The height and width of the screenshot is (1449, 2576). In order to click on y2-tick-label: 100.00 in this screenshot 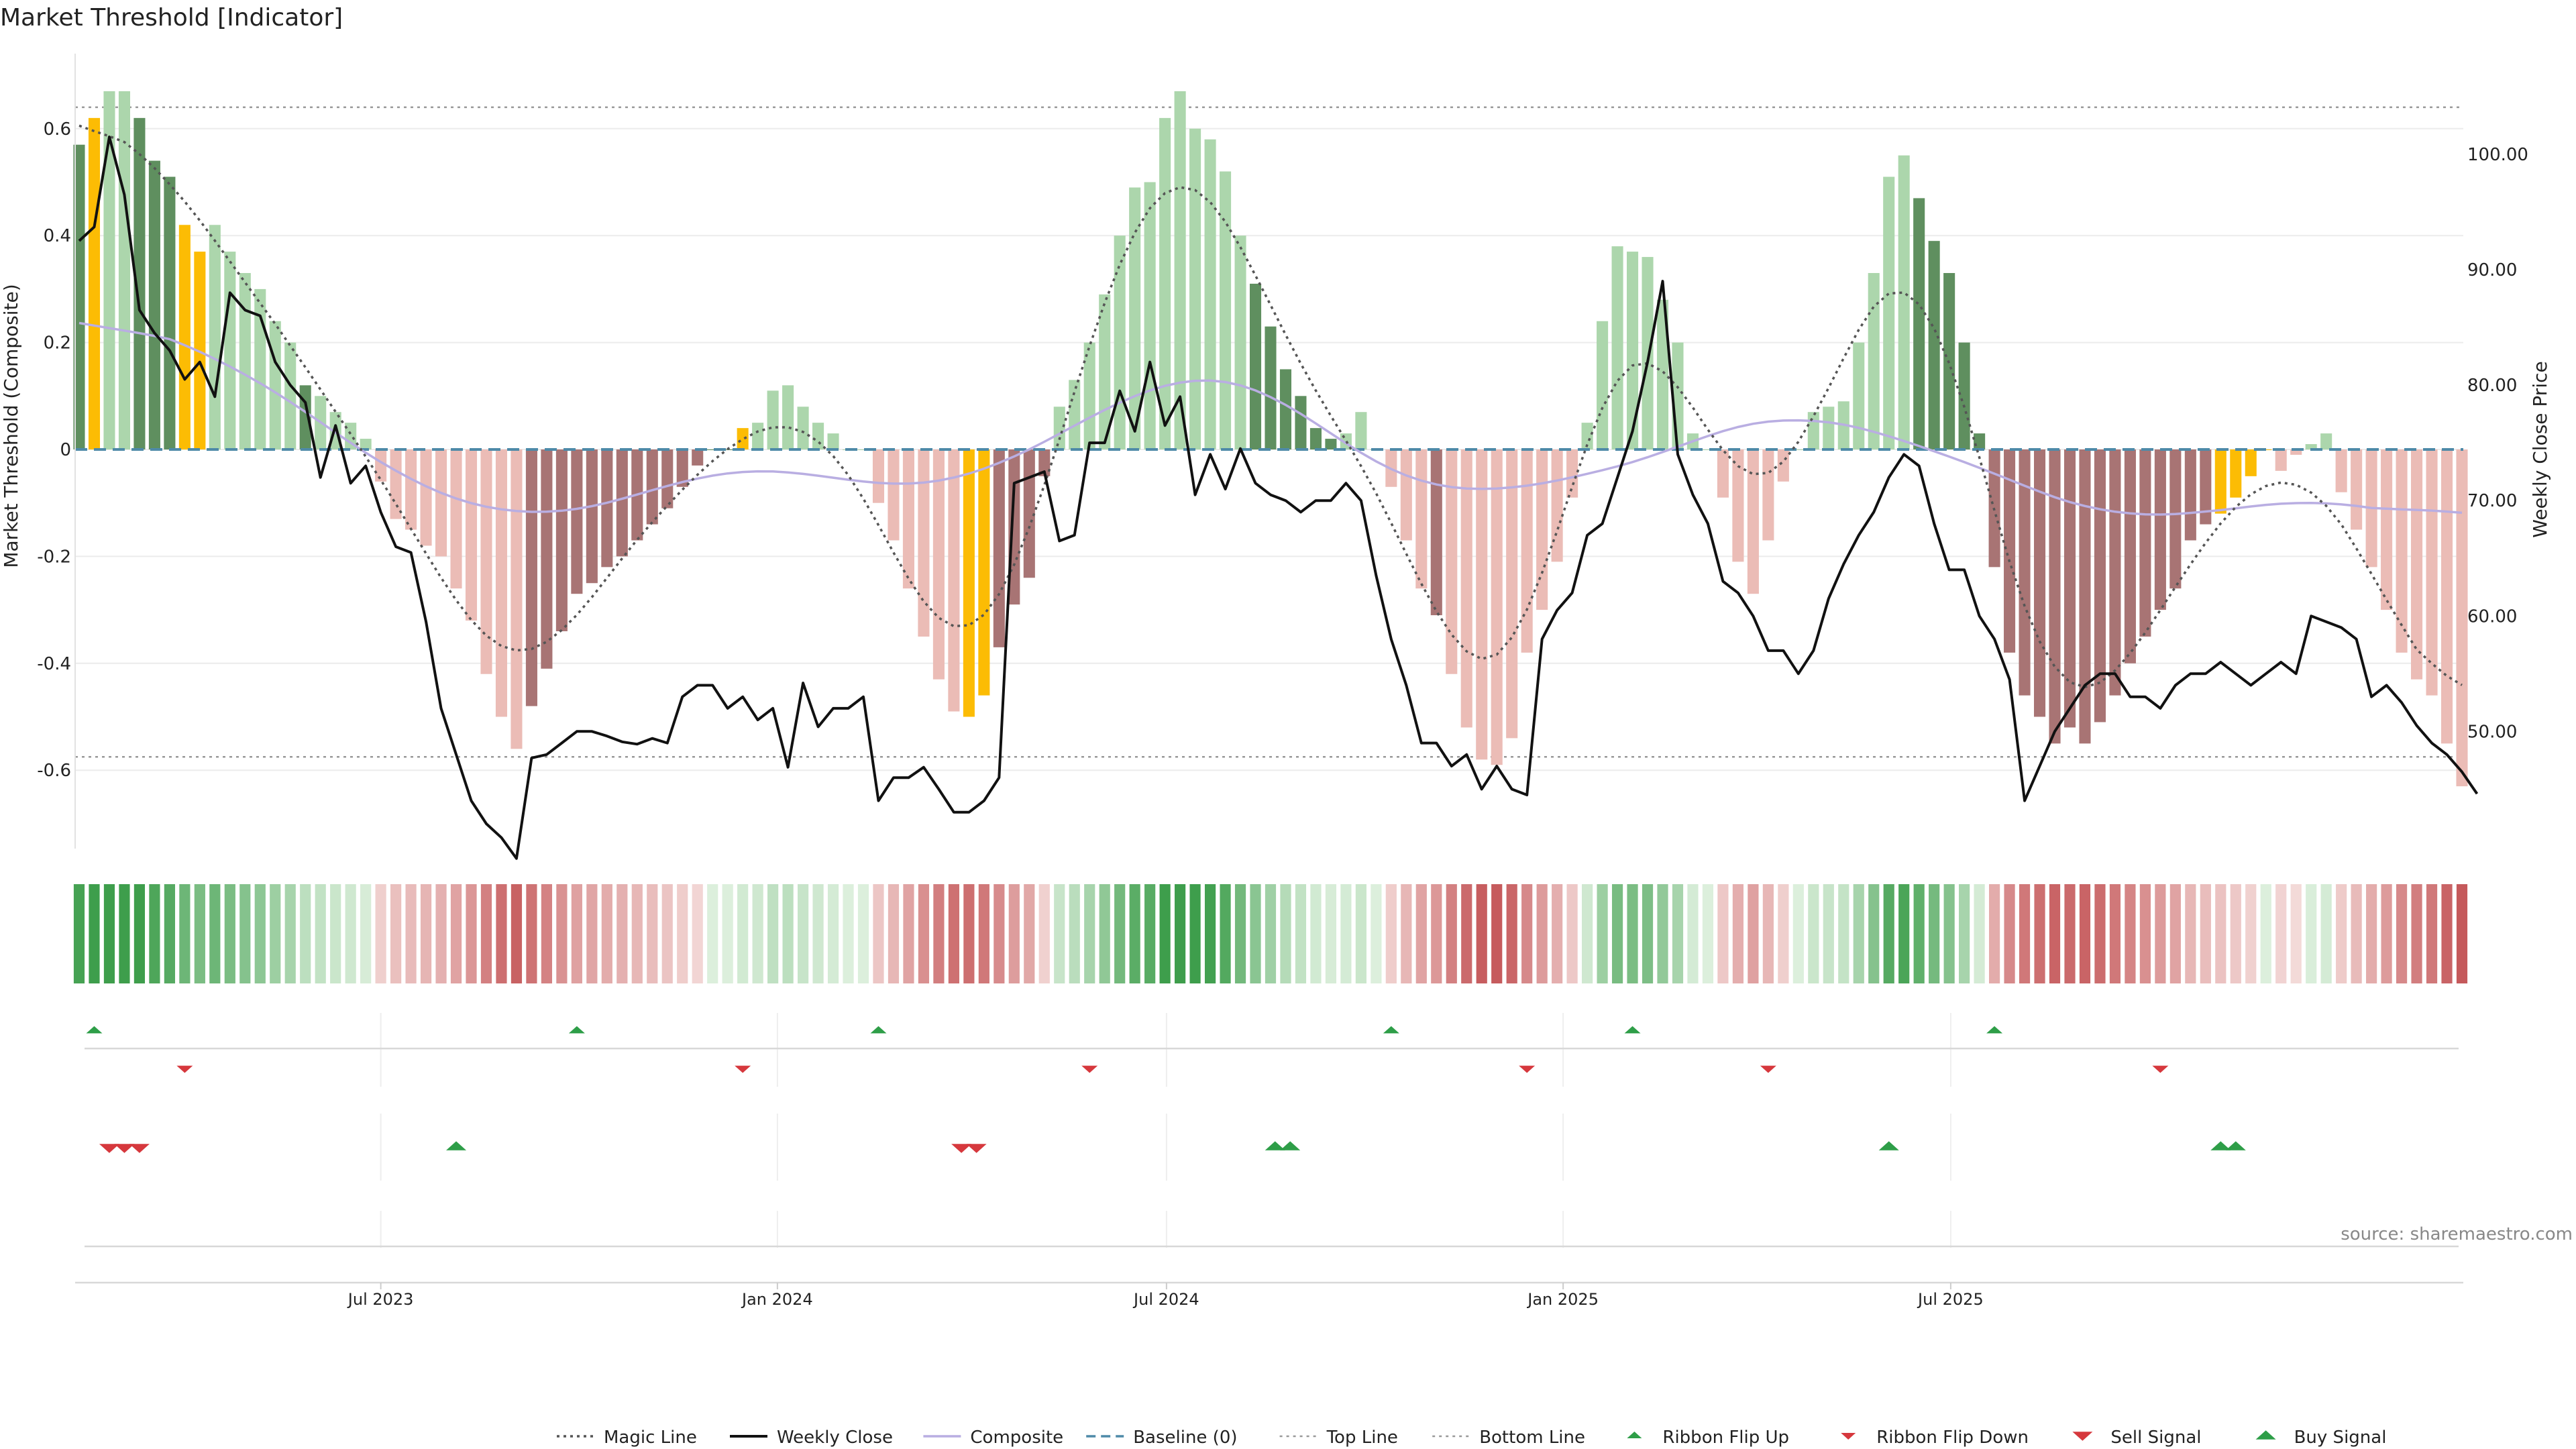, I will do `click(2497, 155)`.